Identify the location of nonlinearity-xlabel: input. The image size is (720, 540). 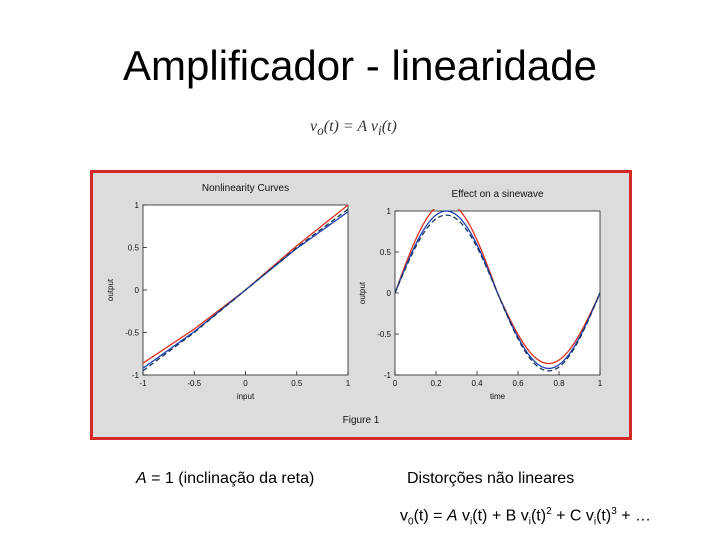
(246, 396).